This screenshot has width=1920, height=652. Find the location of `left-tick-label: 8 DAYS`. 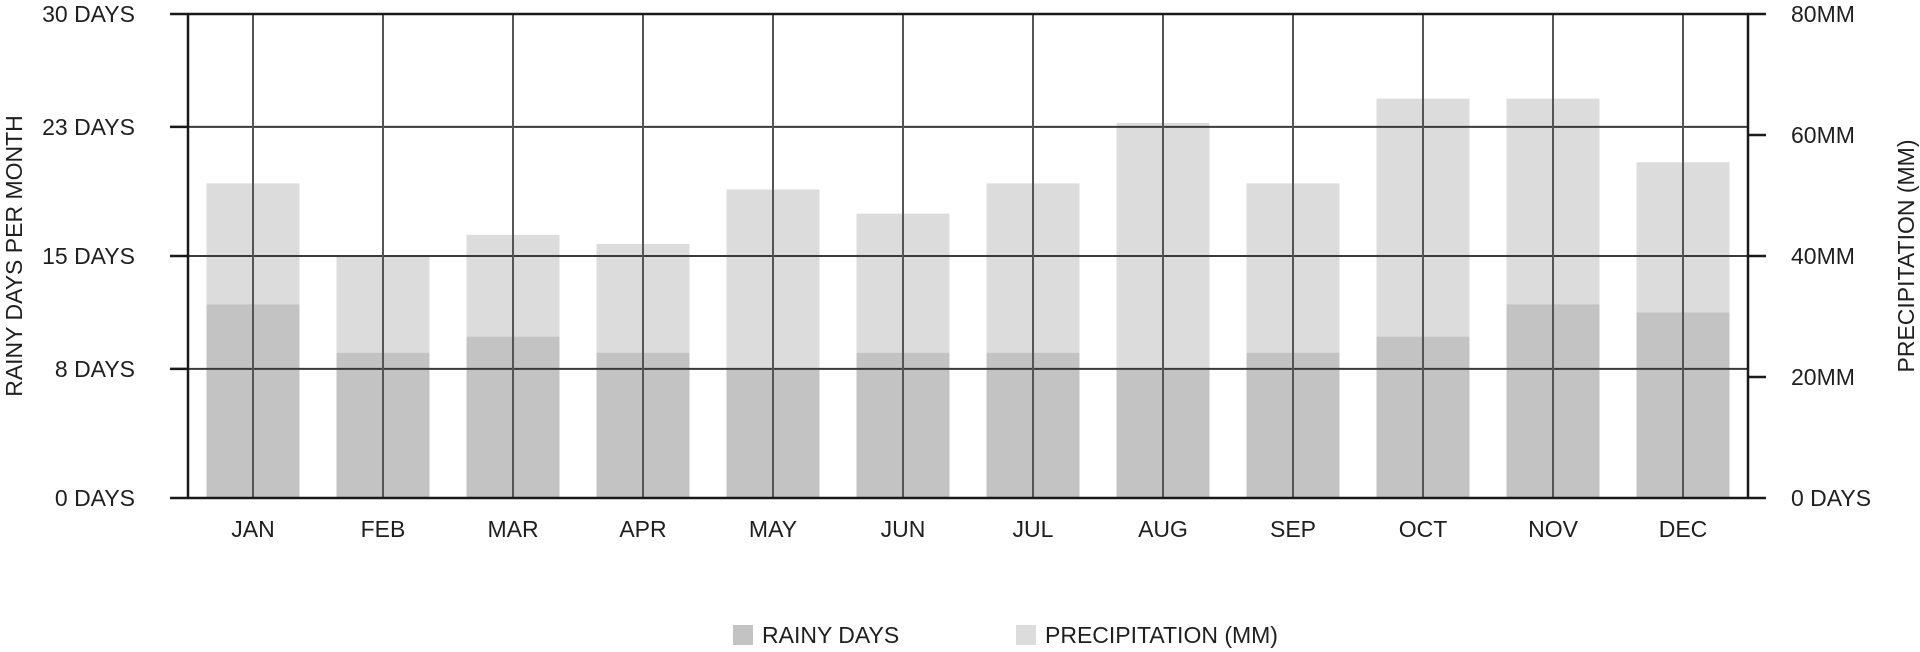

left-tick-label: 8 DAYS is located at coordinates (95, 369).